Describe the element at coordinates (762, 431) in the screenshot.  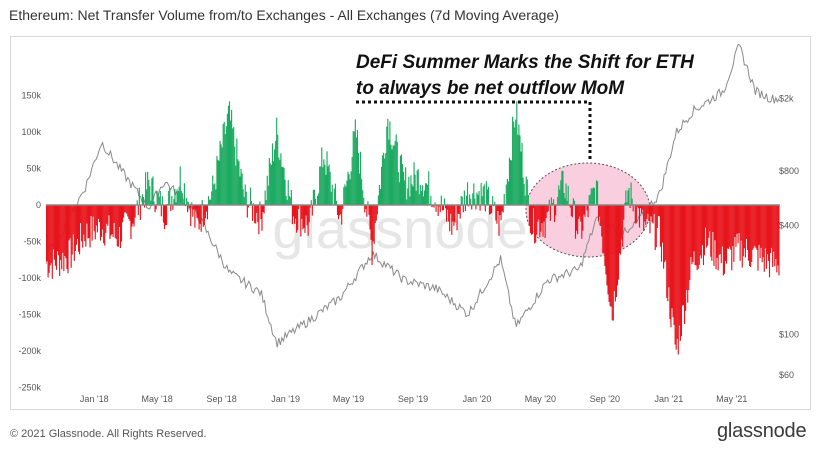
I see `brand-logo: glassnode` at that location.